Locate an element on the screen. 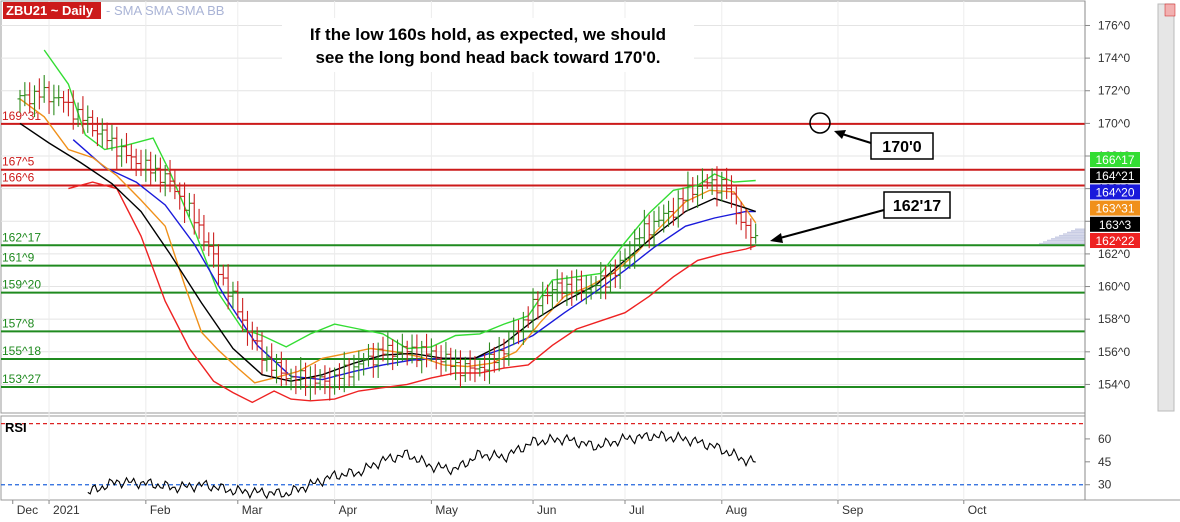 The image size is (1180, 522). month-label: Feb is located at coordinates (160, 510).